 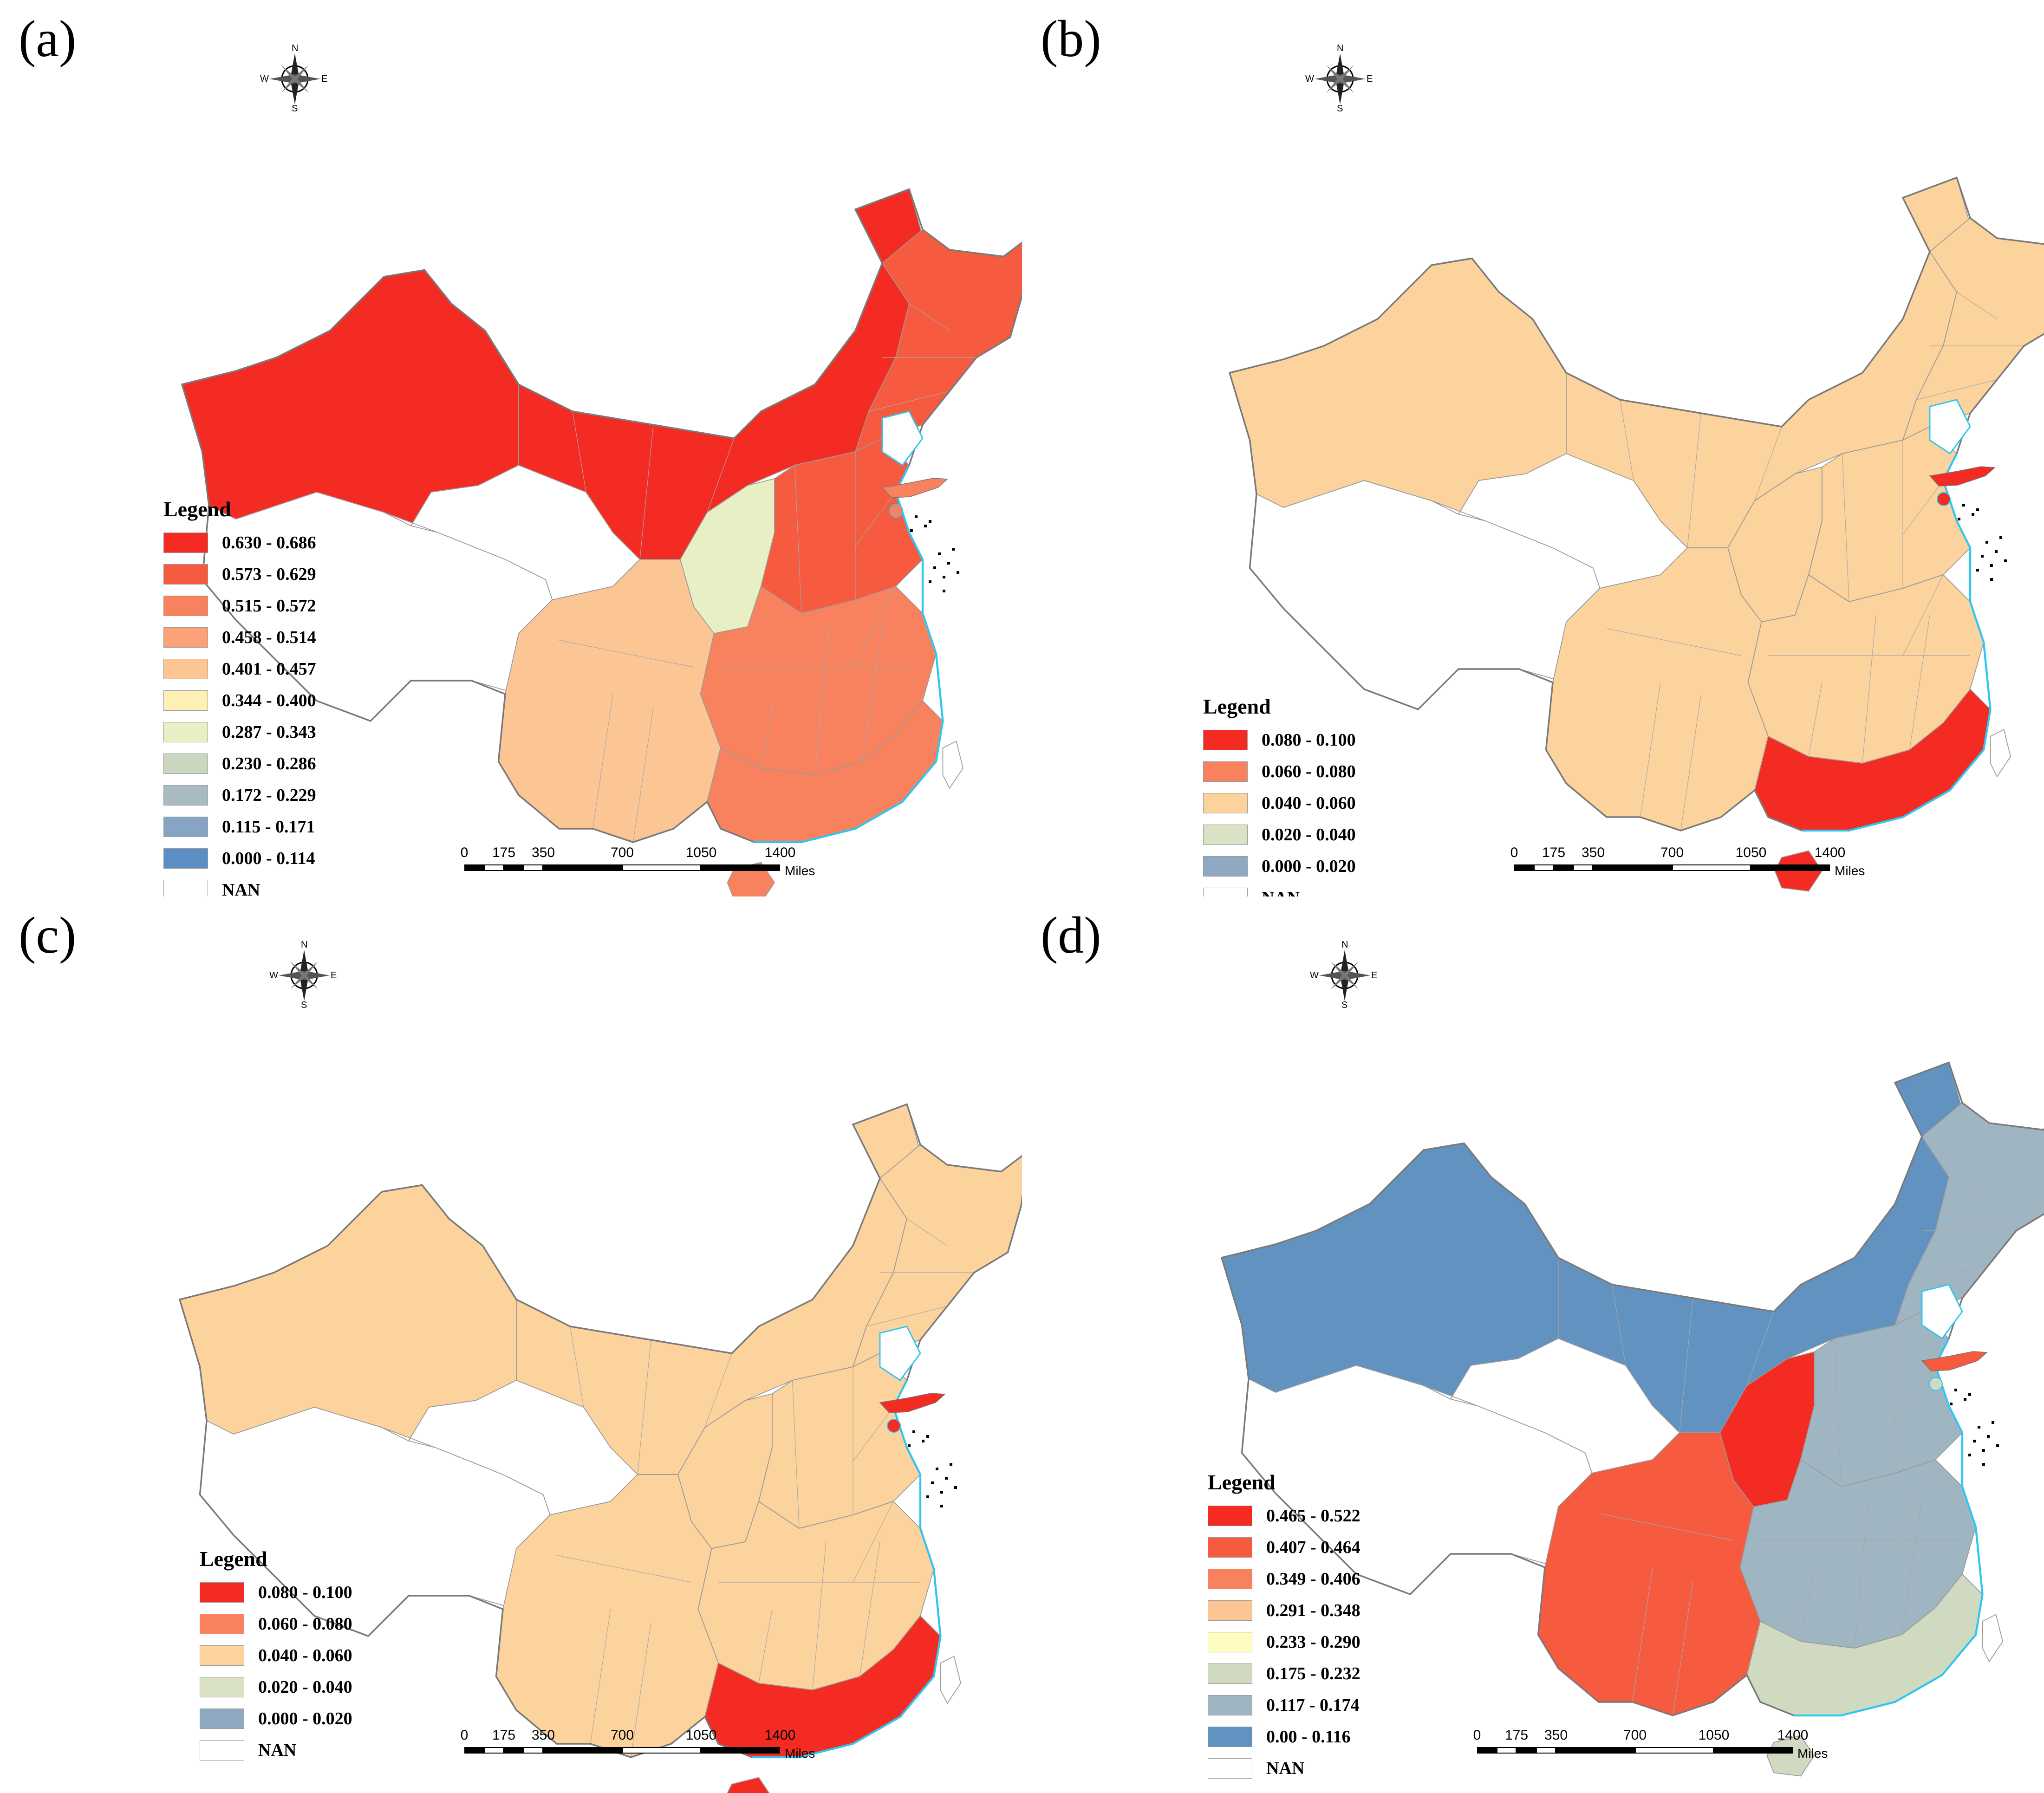 What do you see at coordinates (1340, 79) in the screenshot?
I see `compass-icon: N S E W` at bounding box center [1340, 79].